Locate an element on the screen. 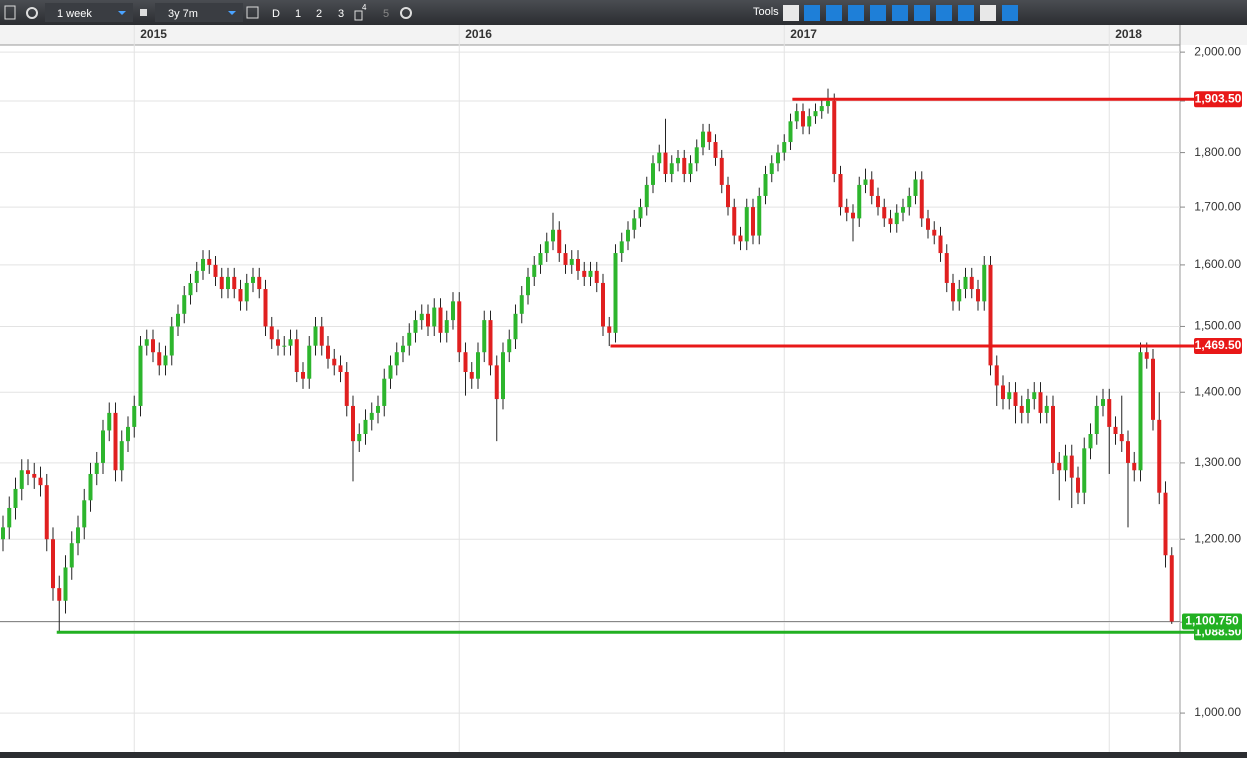 The image size is (1247, 763). y-tick-label: 1,700.00 is located at coordinates (1217, 206).